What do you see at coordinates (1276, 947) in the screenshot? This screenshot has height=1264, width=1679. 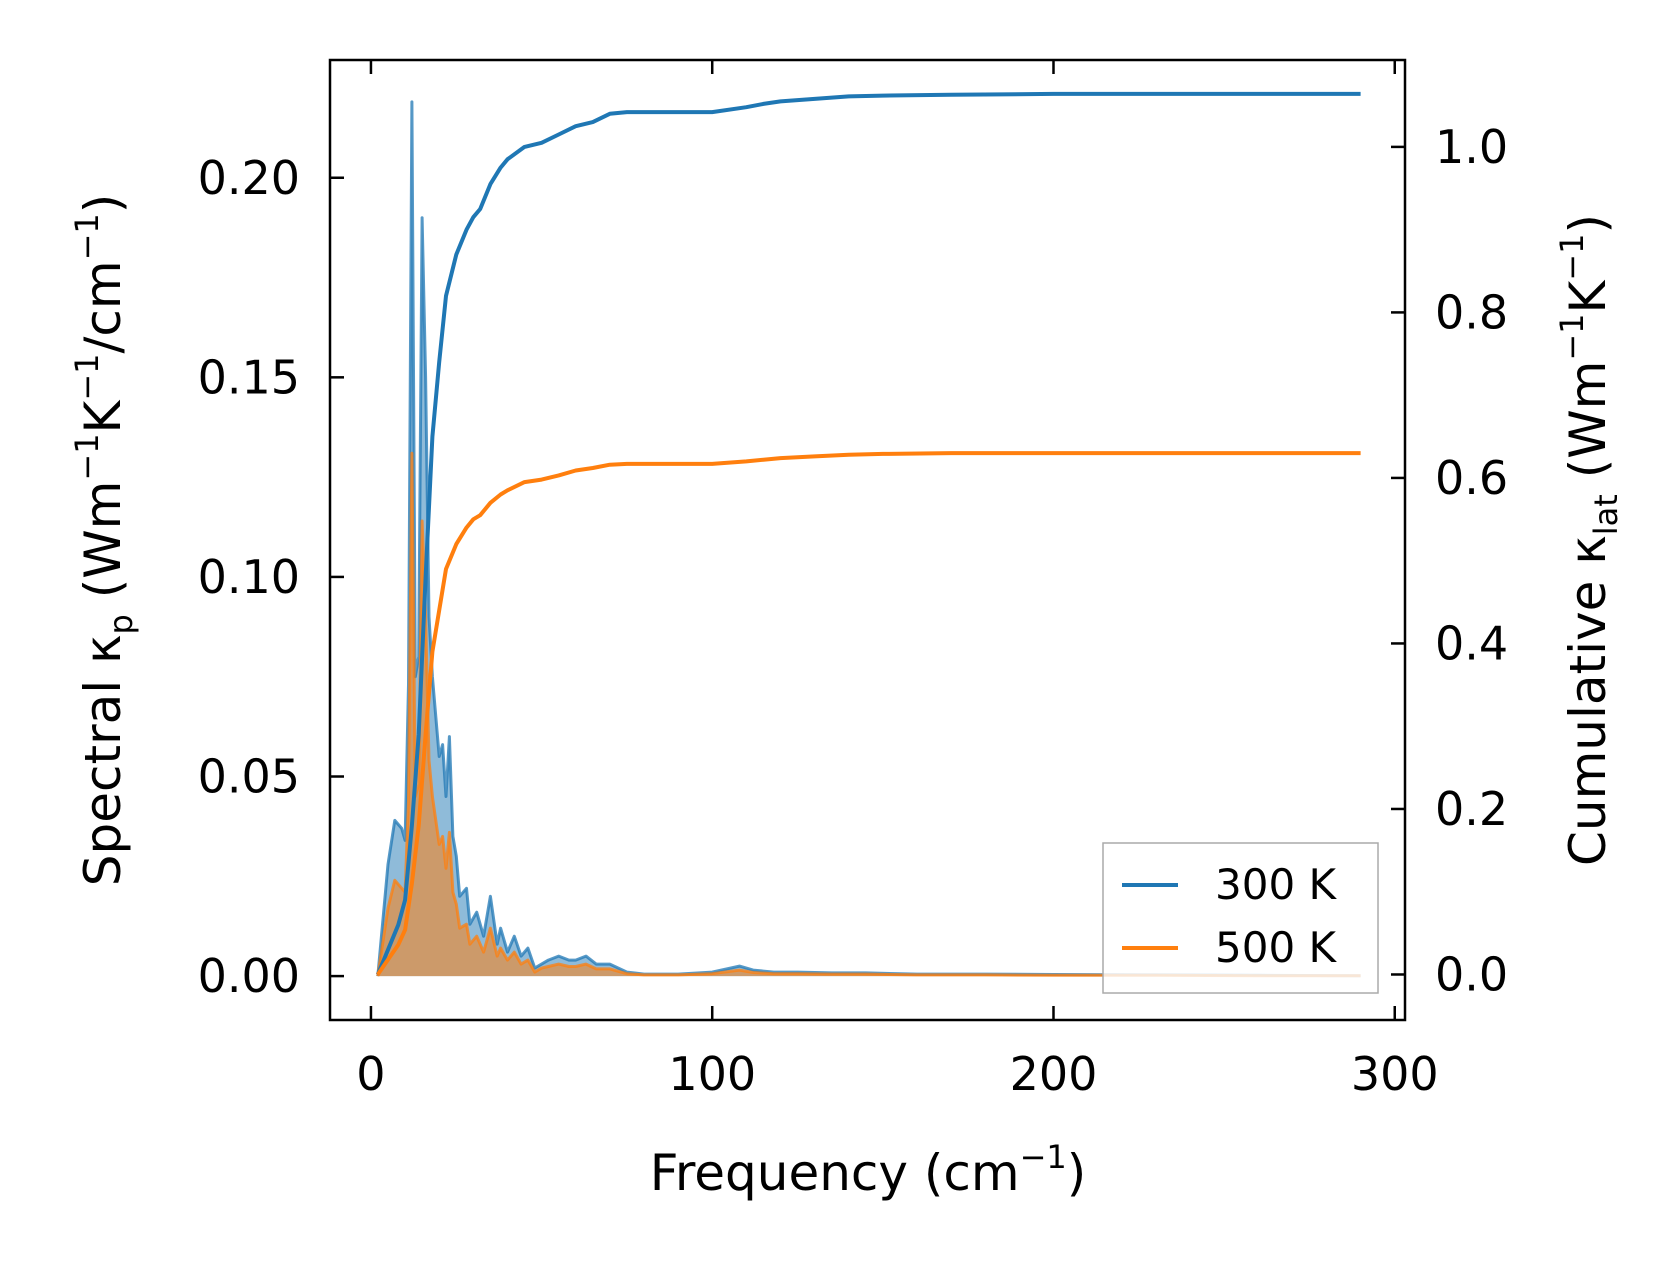 I see `legend-label-500k: 500 K` at bounding box center [1276, 947].